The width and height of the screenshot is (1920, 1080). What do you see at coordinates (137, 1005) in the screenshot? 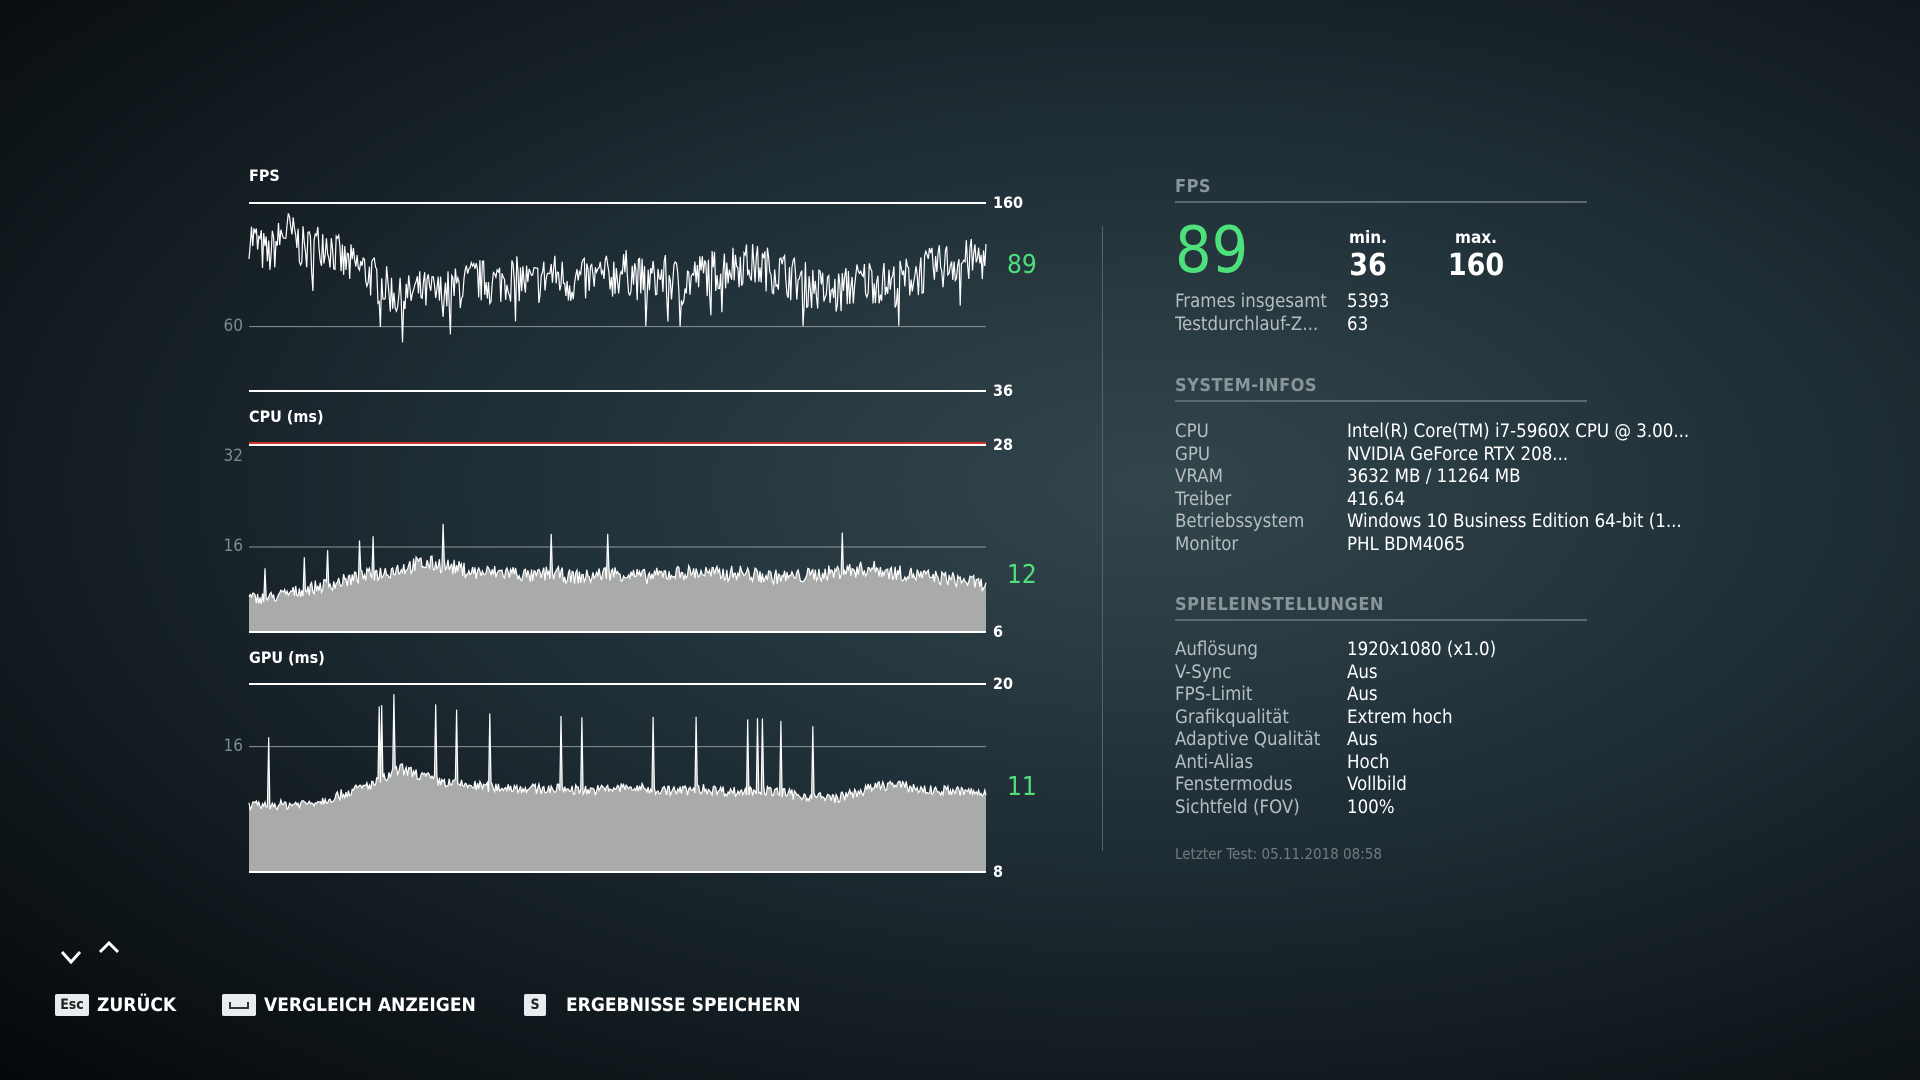
I see `back-label: ZURÜCK` at bounding box center [137, 1005].